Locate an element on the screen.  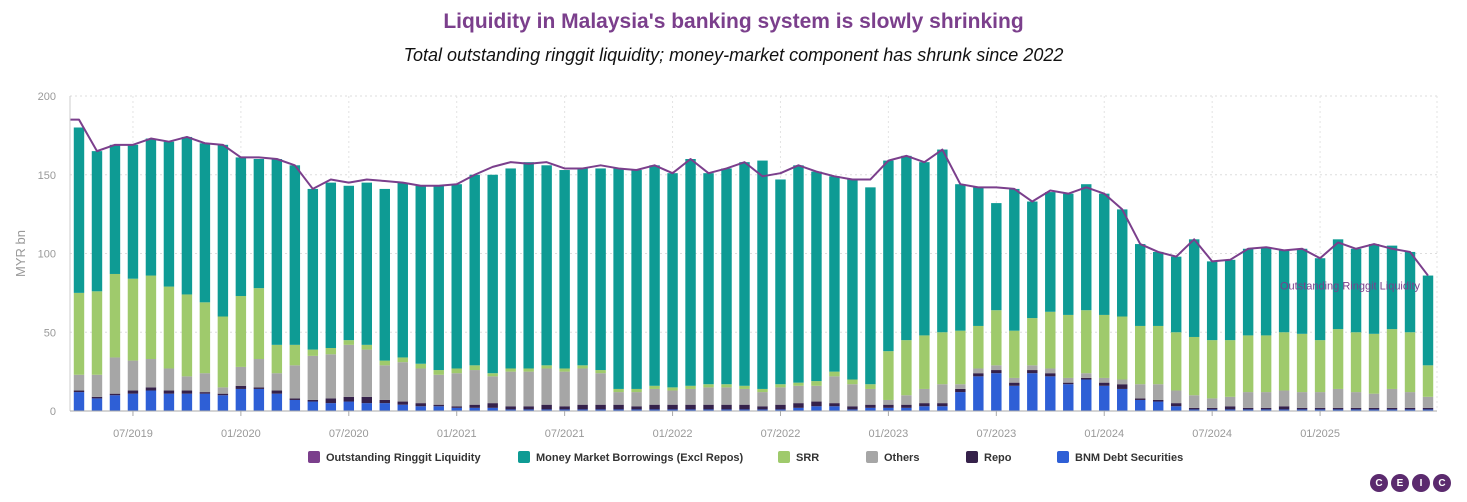
y-tick-label: 0 is located at coordinates (53, 412).